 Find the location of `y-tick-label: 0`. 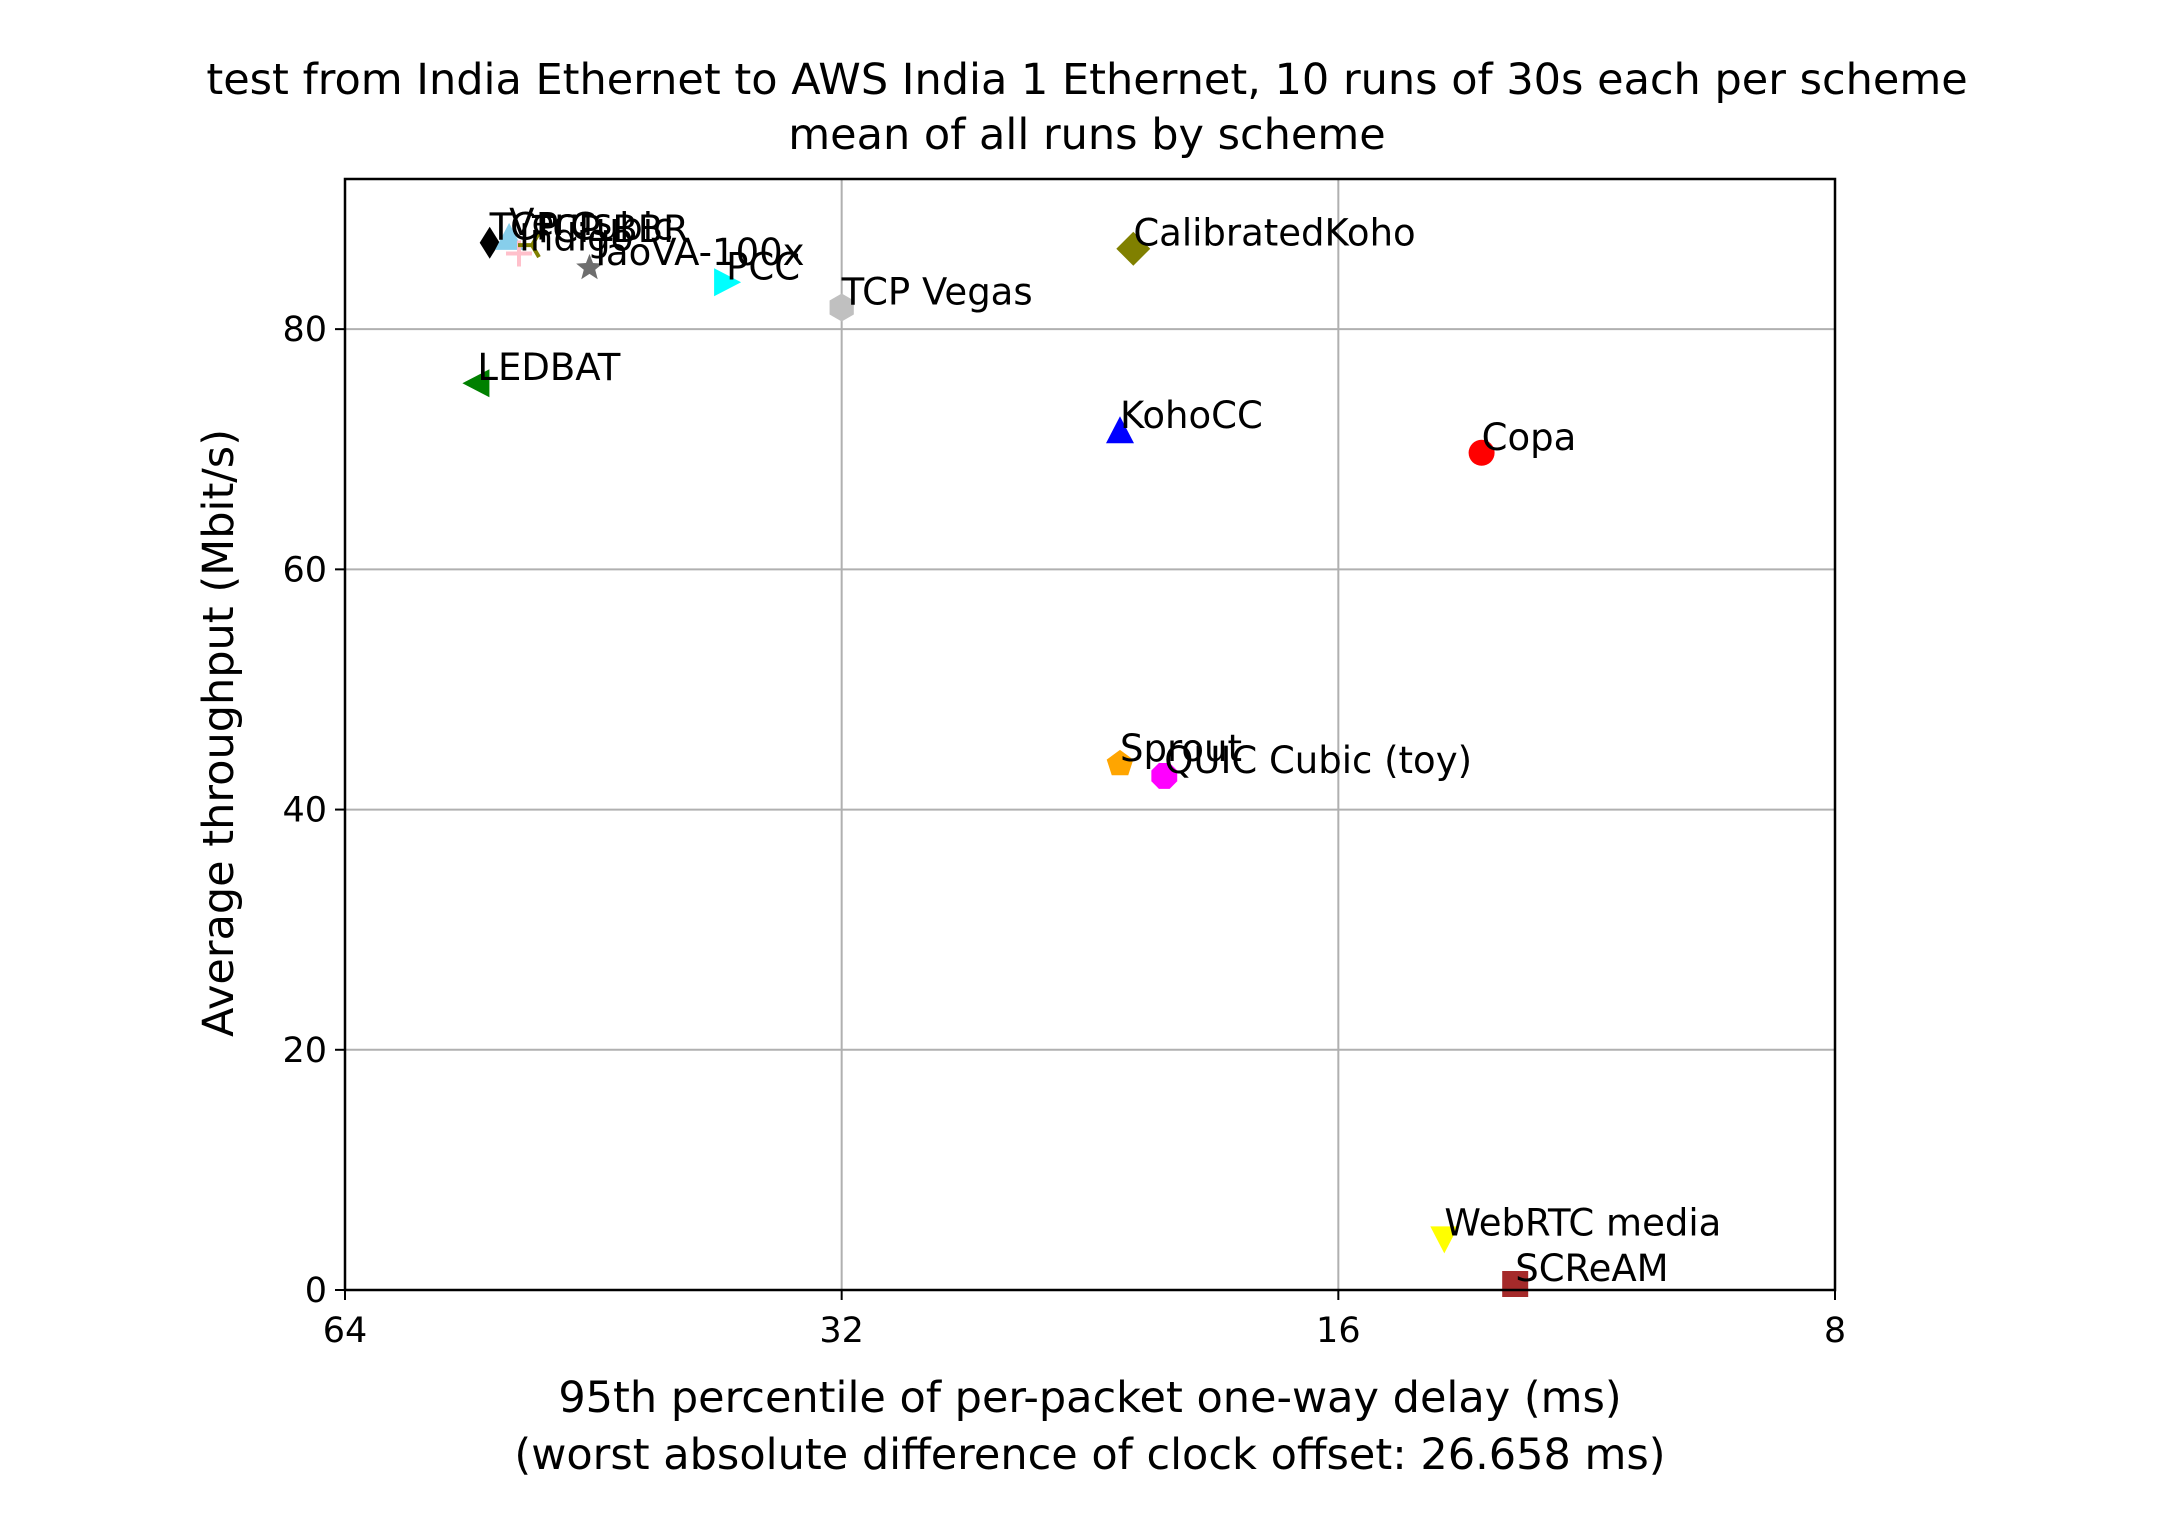

y-tick-label: 0 is located at coordinates (316, 1291).